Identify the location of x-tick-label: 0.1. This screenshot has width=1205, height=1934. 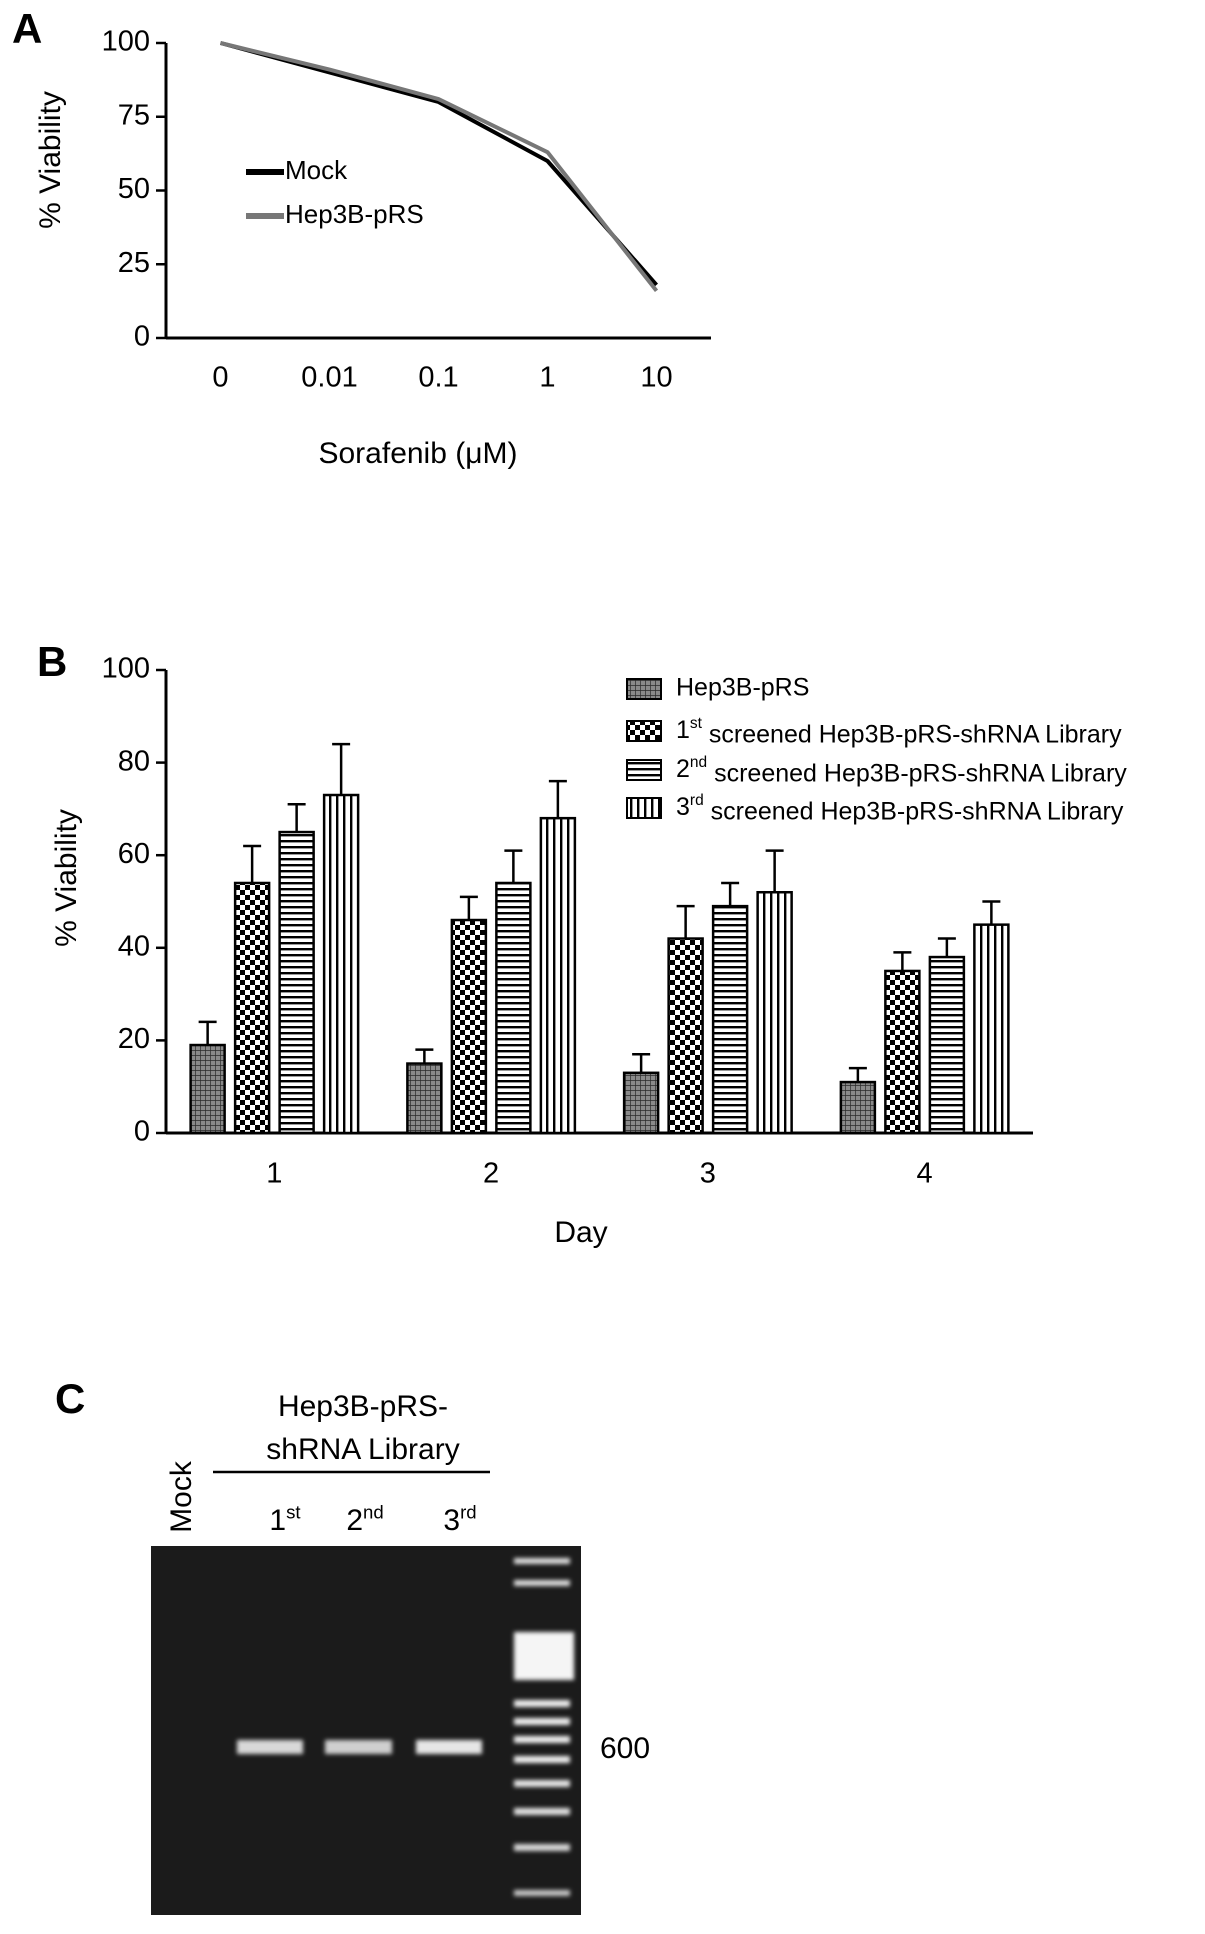
(438, 378).